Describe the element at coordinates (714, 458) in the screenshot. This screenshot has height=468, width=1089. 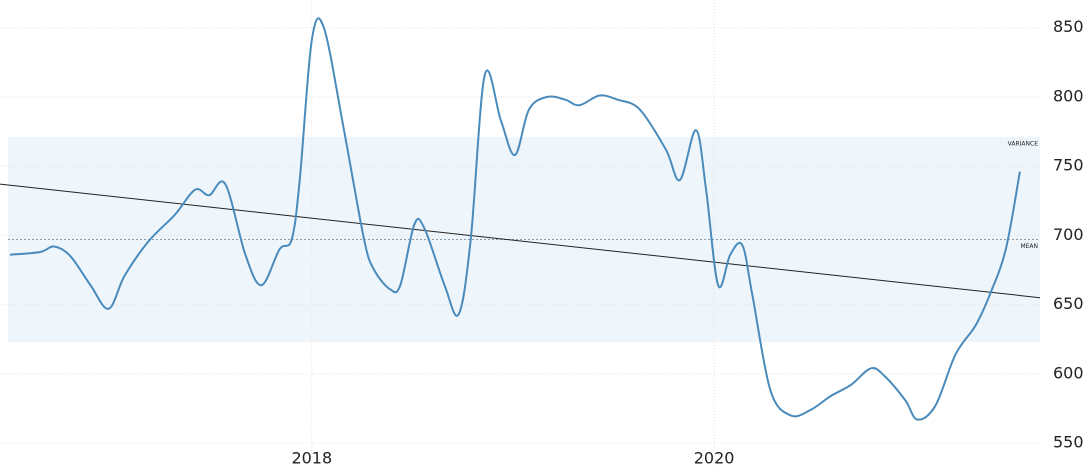
I see `x-tick-label: 2020` at that location.